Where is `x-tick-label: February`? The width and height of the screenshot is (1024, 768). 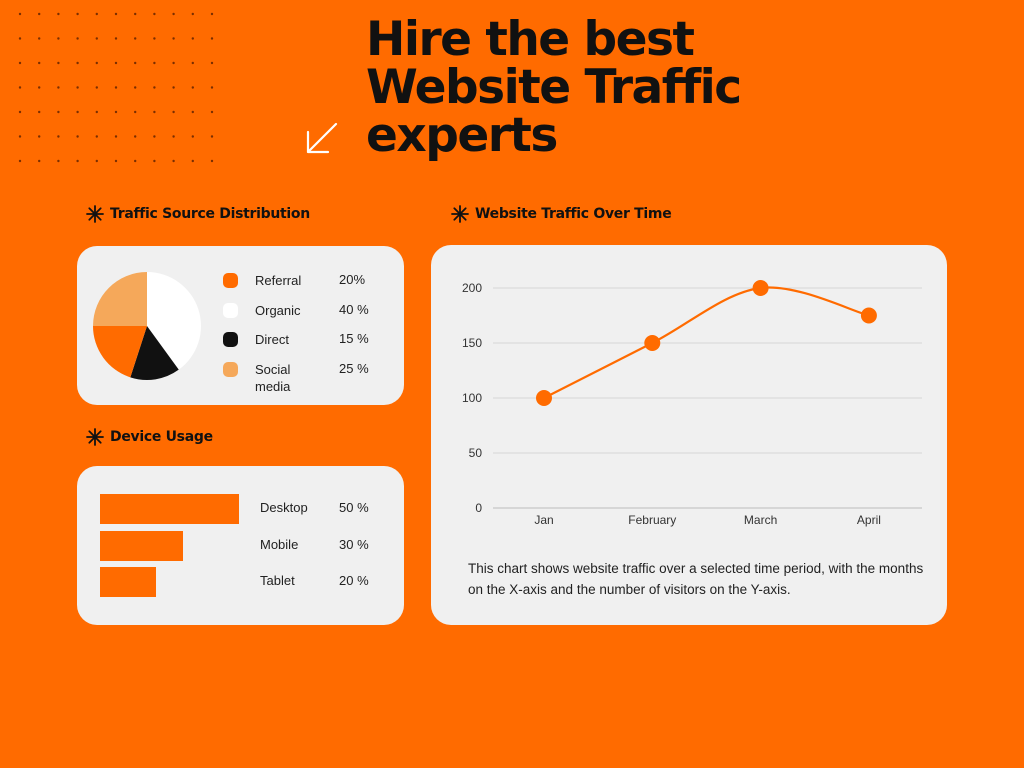
x-tick-label: February is located at coordinates (652, 520).